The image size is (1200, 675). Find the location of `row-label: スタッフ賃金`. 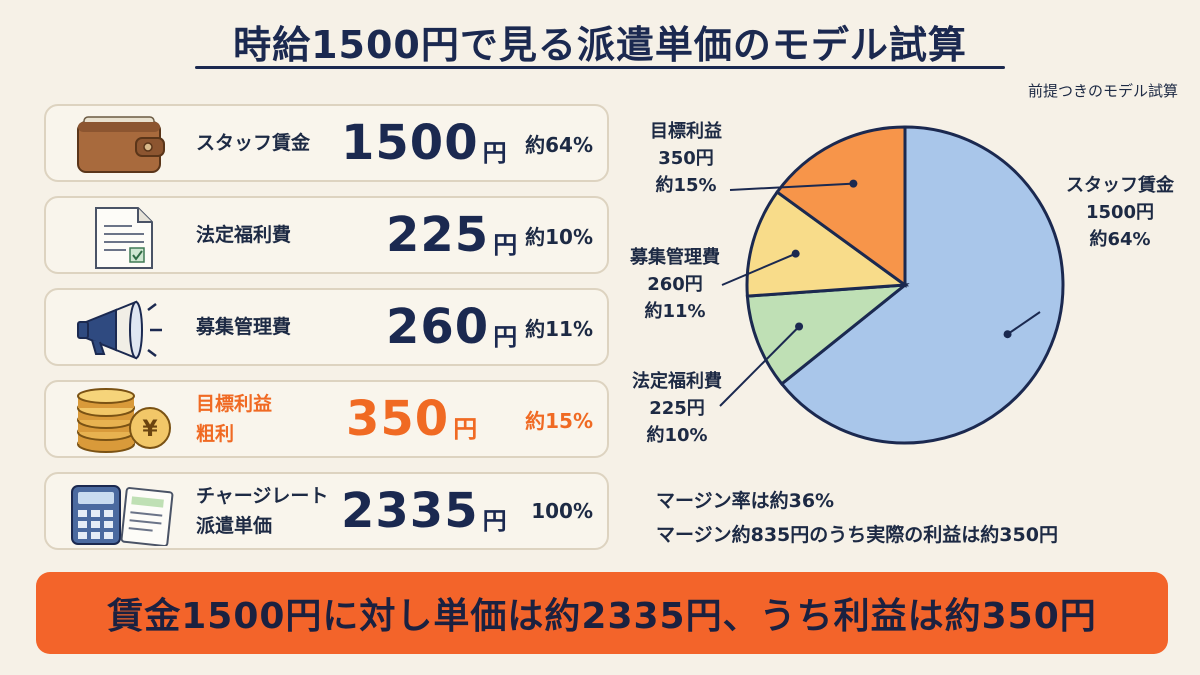

row-label: スタッフ賃金 is located at coordinates (253, 143).